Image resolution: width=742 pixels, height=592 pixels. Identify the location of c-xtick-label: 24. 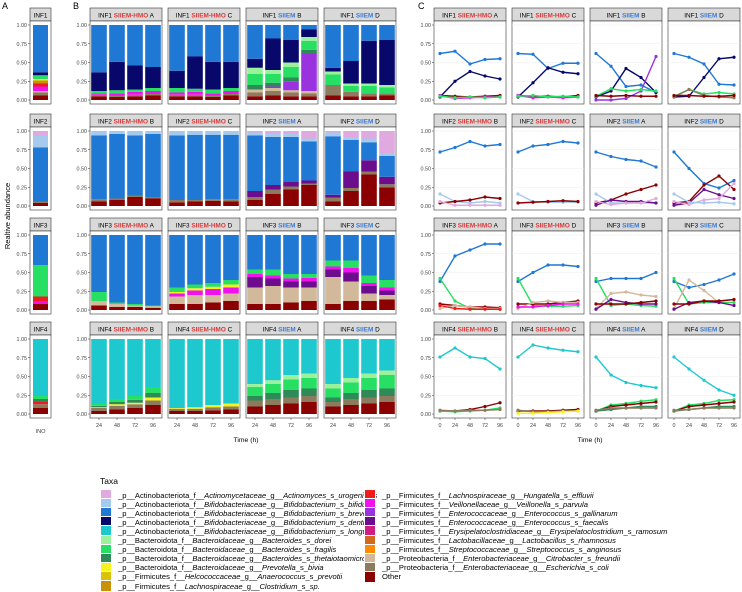
(455, 426).